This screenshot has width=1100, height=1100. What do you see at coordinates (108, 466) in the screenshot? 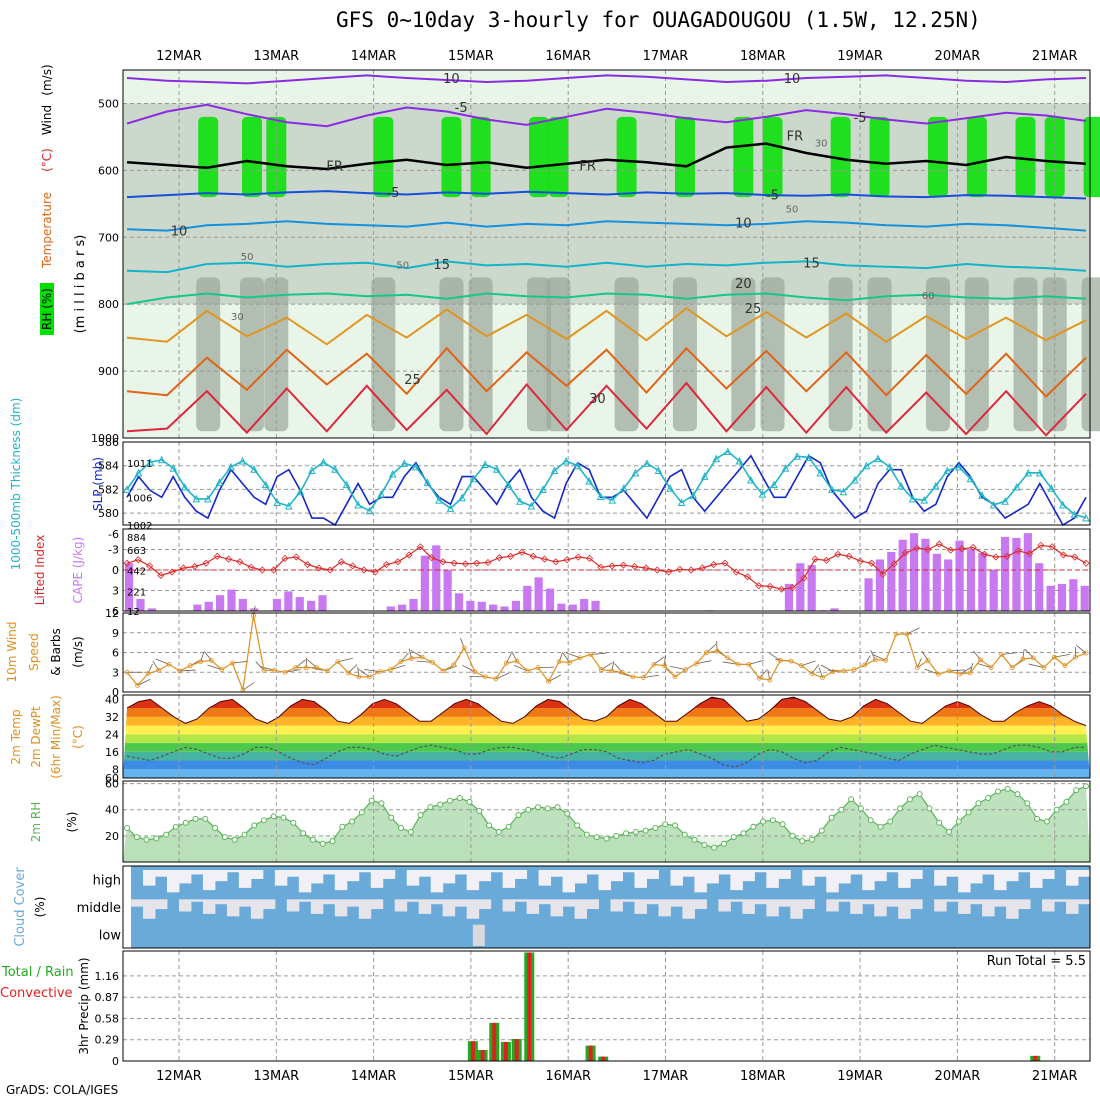
I see `tick-label: 584` at bounding box center [108, 466].